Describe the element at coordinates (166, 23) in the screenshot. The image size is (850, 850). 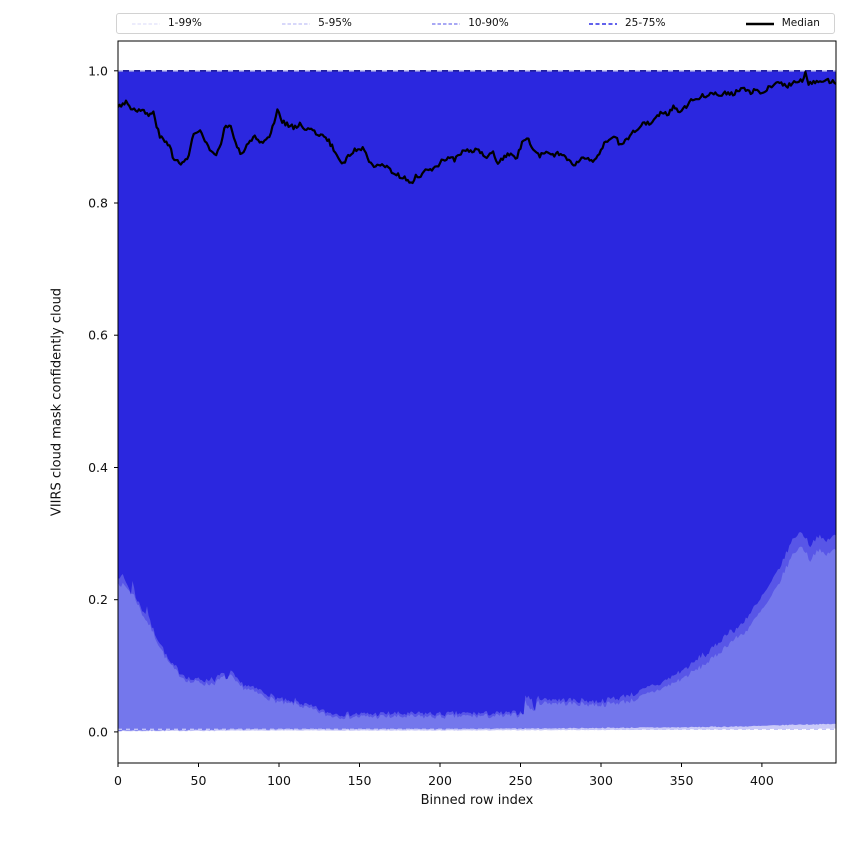
I see `legend-item-1-99-: 1-99%` at that location.